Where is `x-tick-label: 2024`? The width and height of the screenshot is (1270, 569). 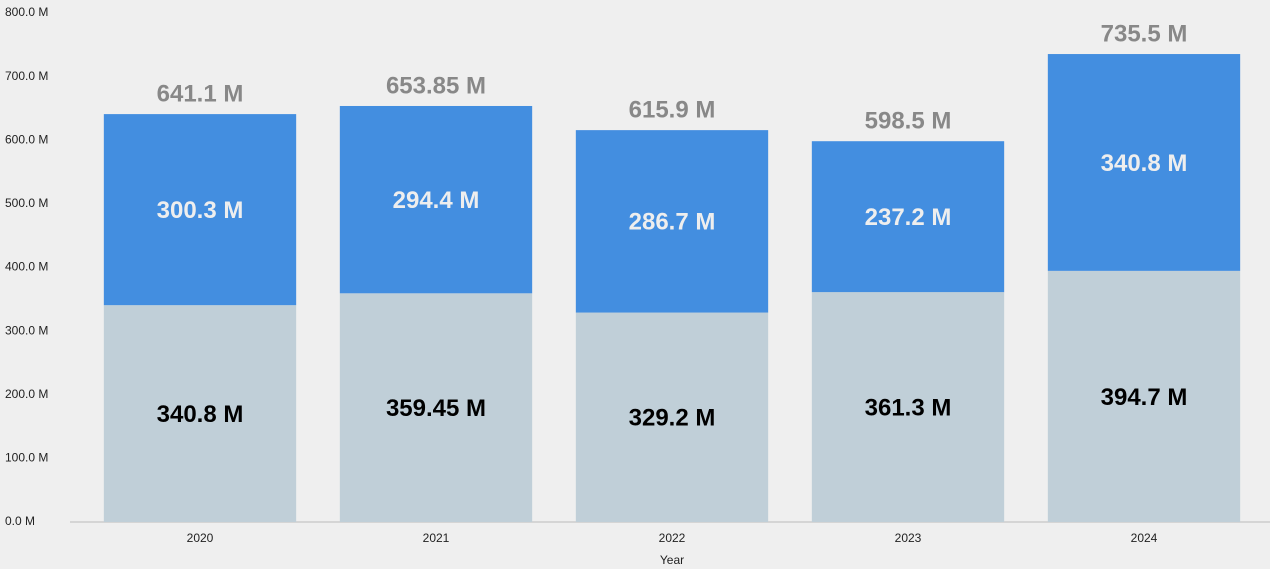
x-tick-label: 2024 is located at coordinates (1144, 538).